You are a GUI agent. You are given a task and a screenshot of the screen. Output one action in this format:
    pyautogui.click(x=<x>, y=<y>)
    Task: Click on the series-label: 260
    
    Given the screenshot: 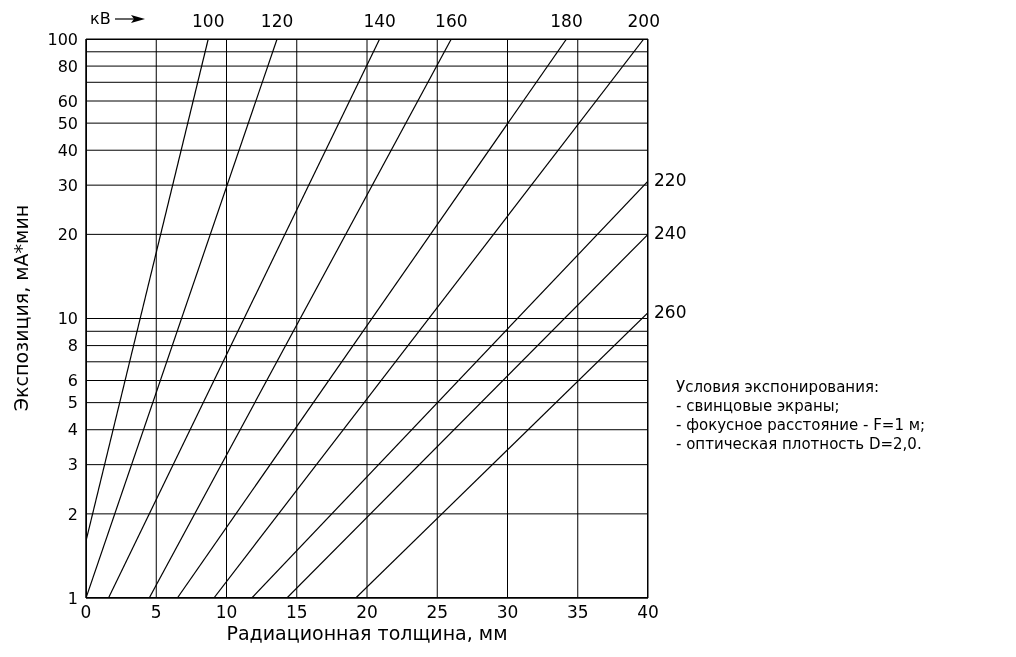 What is the action you would take?
    pyautogui.click(x=670, y=311)
    